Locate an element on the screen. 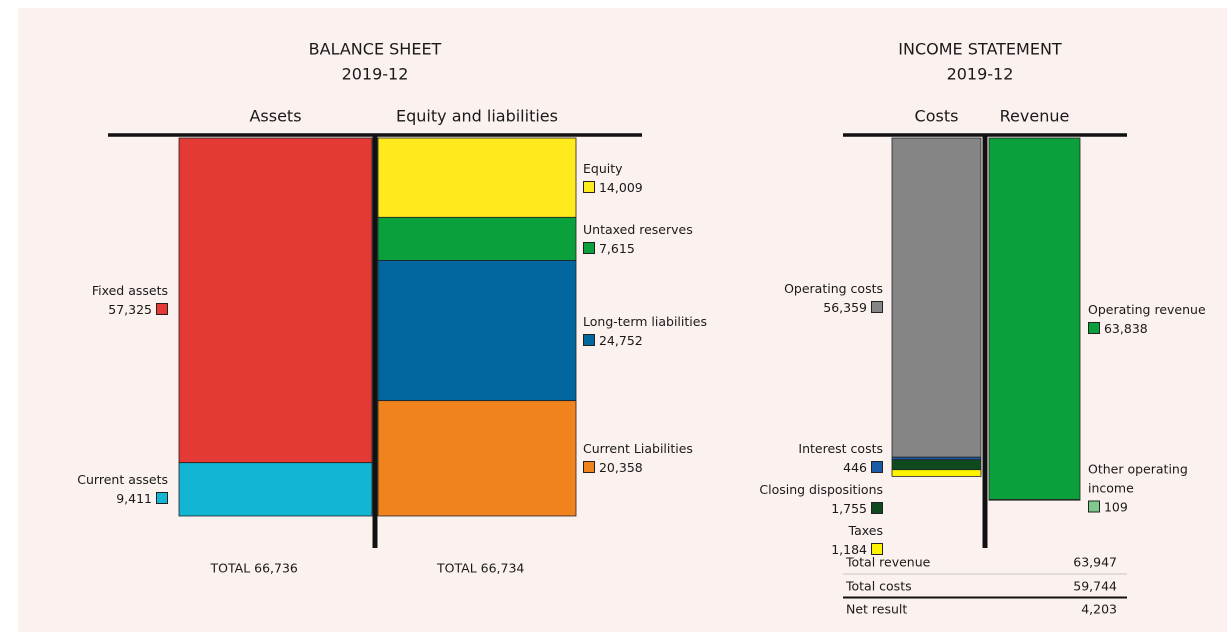  total-label: TOTAL 66,736 is located at coordinates (254, 568).